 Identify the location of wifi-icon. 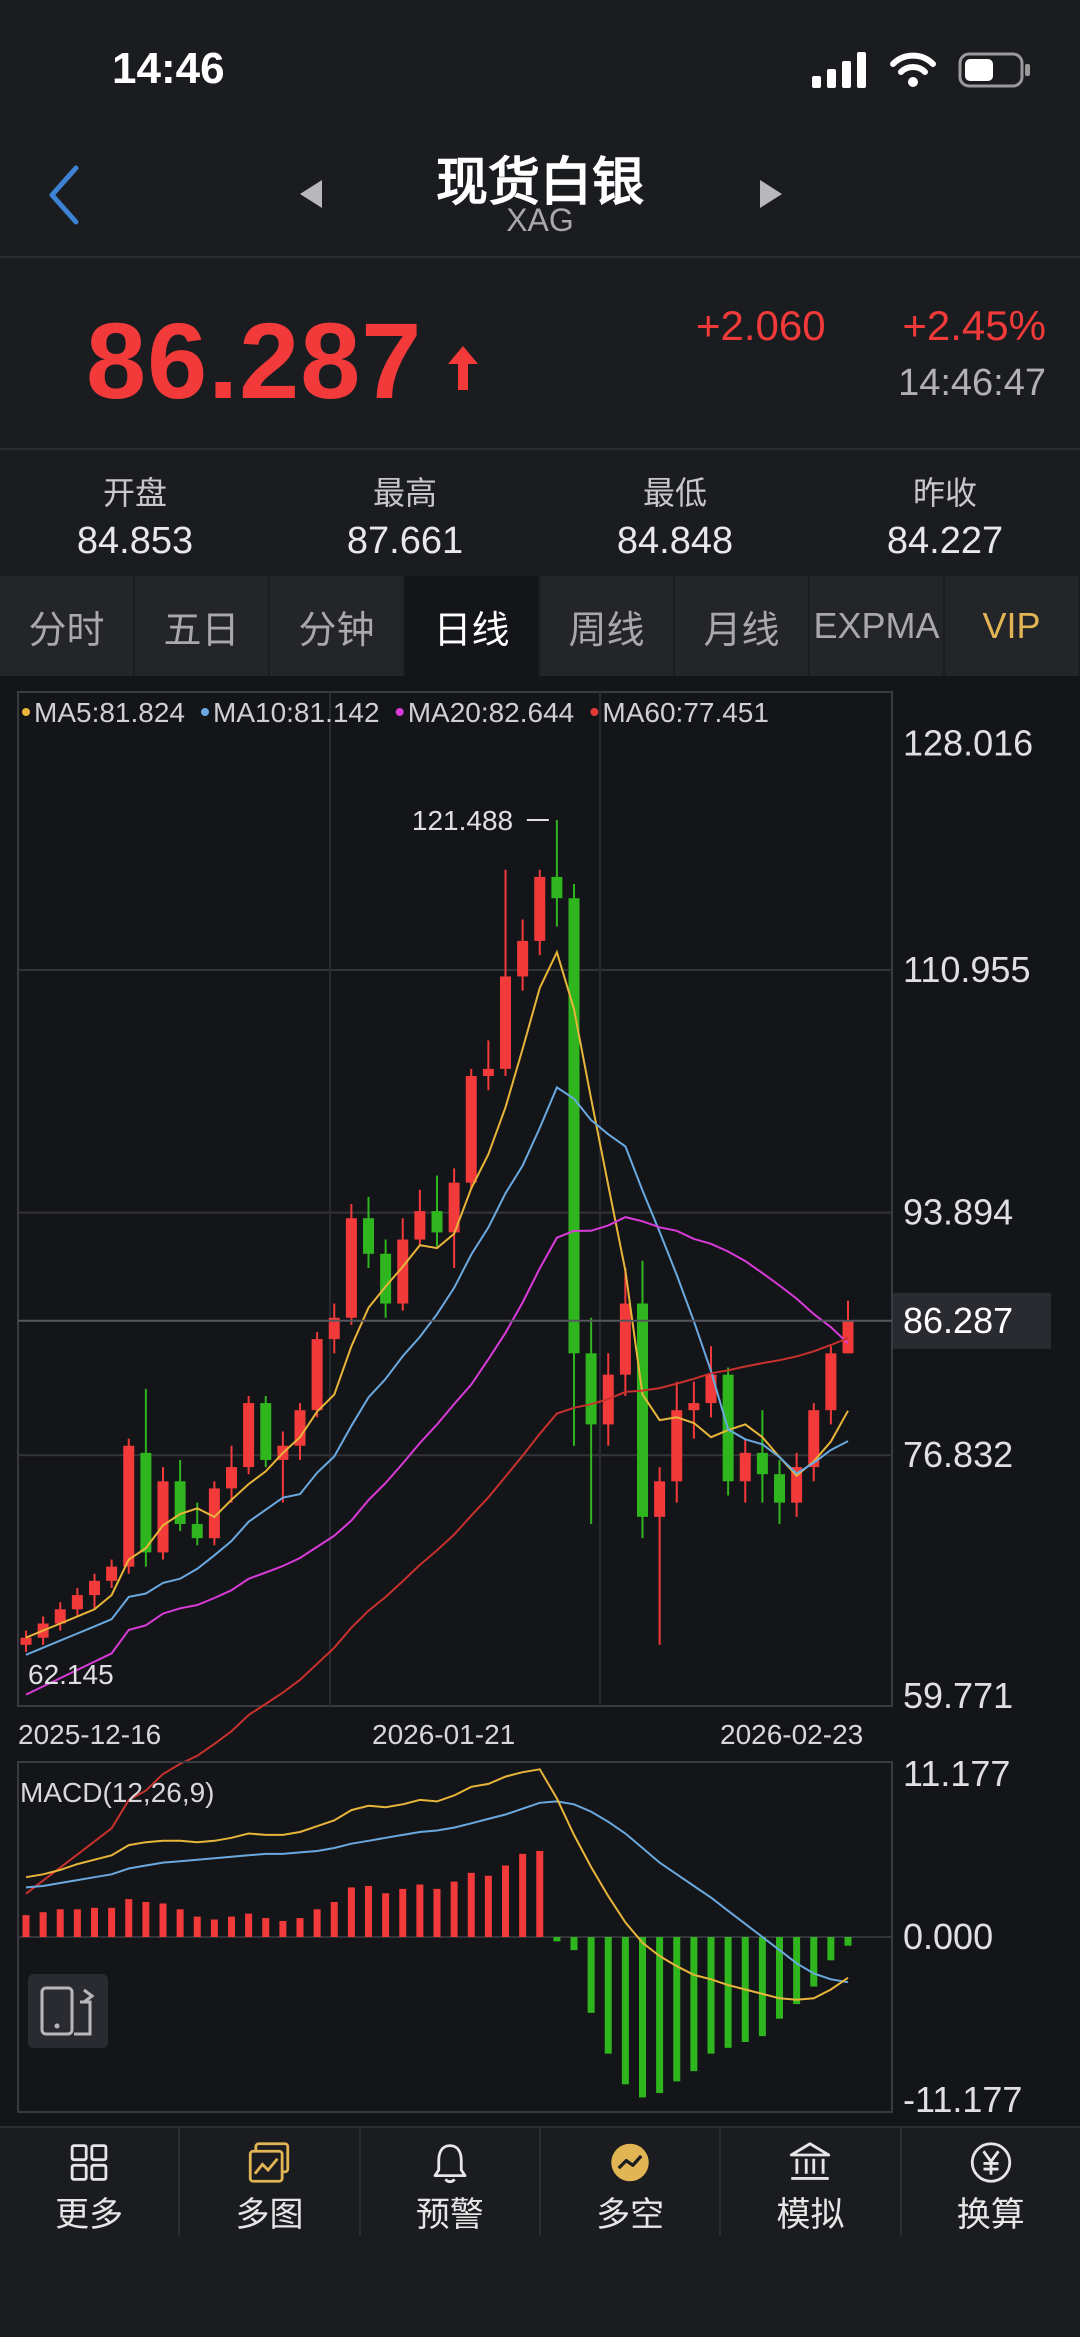
(913, 69).